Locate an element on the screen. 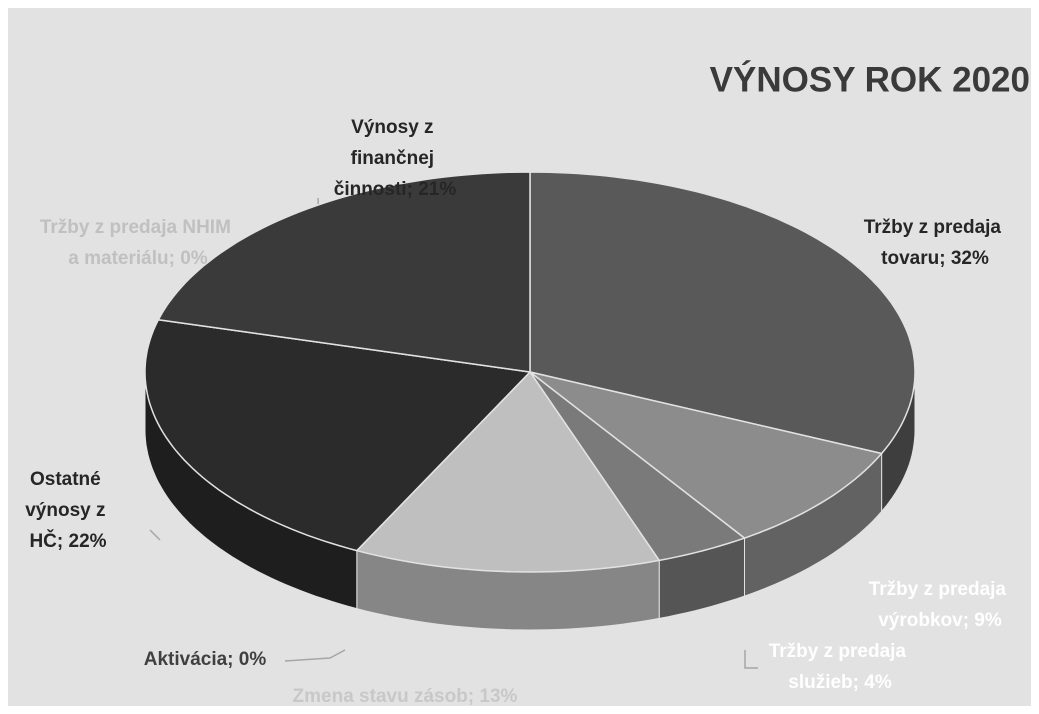 Image resolution: width=1039 pixels, height=714 pixels. data-label-line: finančnej is located at coordinates (395, 158).